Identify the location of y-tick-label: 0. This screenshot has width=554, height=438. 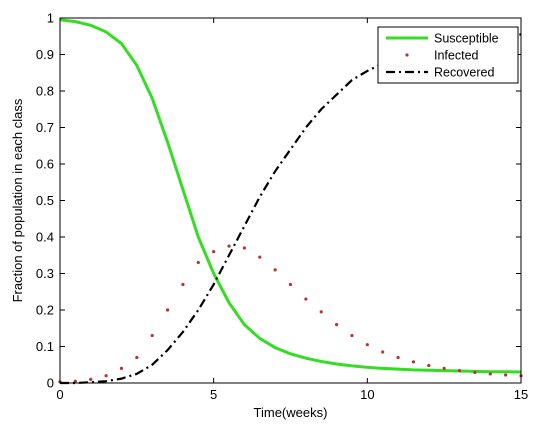
(50, 383).